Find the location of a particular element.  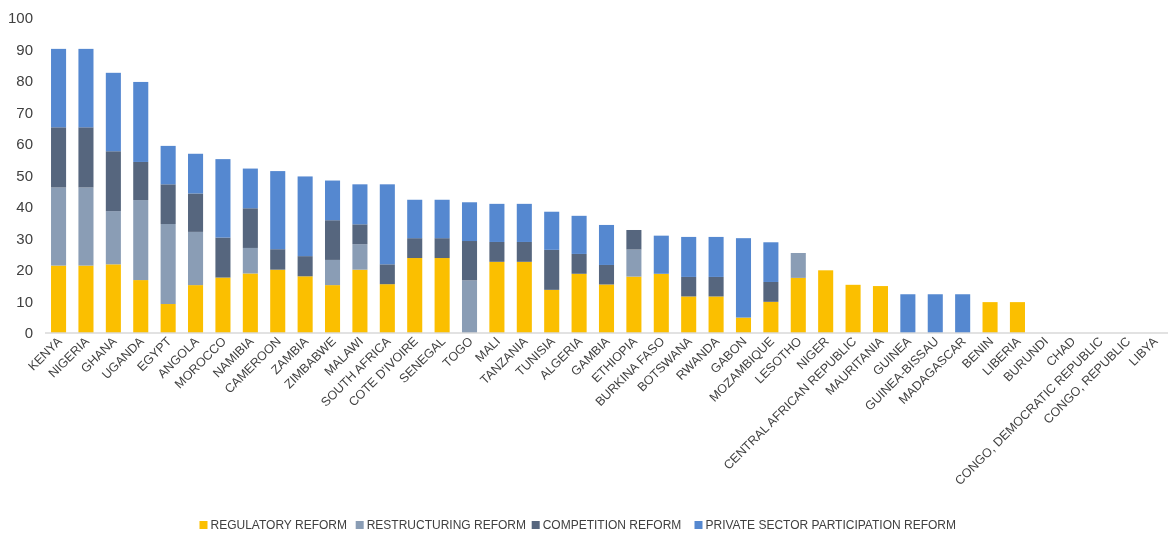

legend-label: RESTRUCTURING REFORM is located at coordinates (446, 525).